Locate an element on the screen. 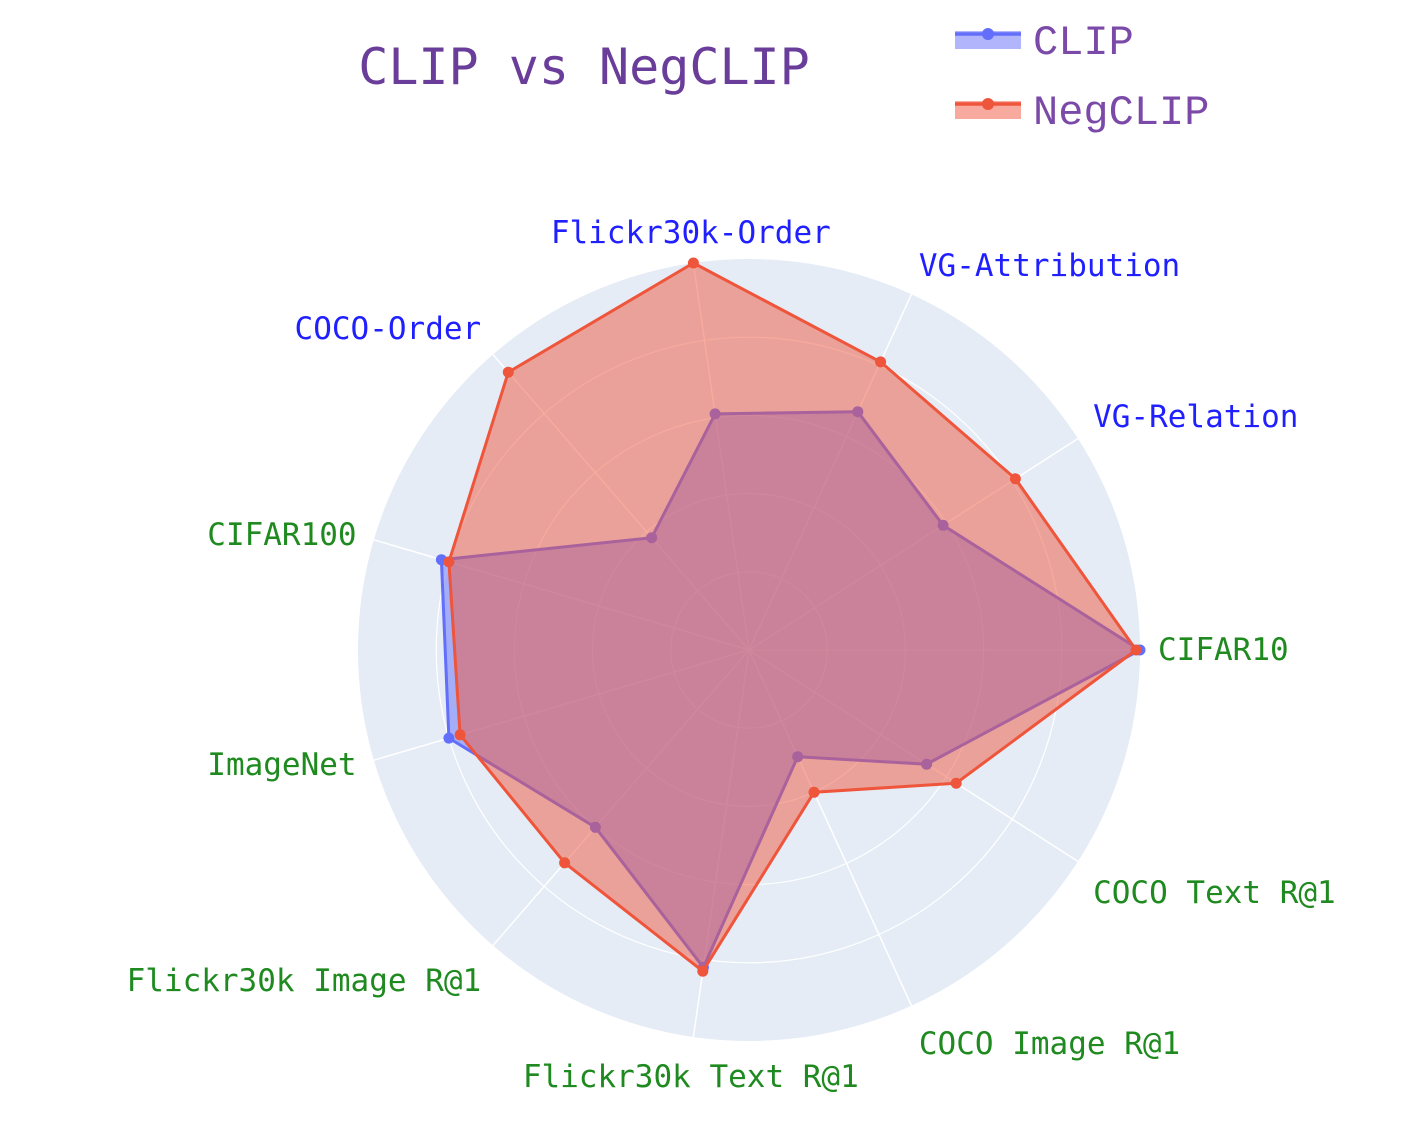  chart-title: CLIP vs NegCLIP is located at coordinates (584, 67).